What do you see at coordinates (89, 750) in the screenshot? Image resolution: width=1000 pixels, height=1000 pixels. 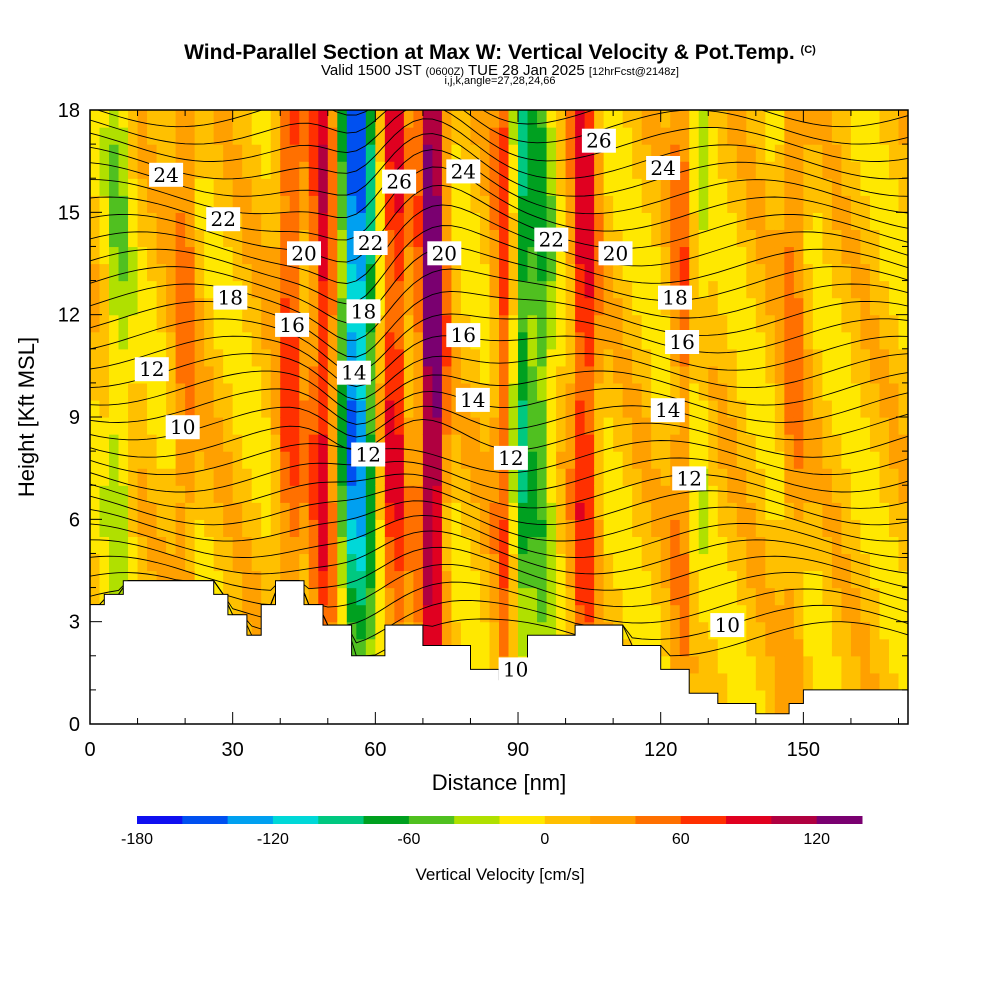 I see `x-tick-label: 0` at bounding box center [89, 750].